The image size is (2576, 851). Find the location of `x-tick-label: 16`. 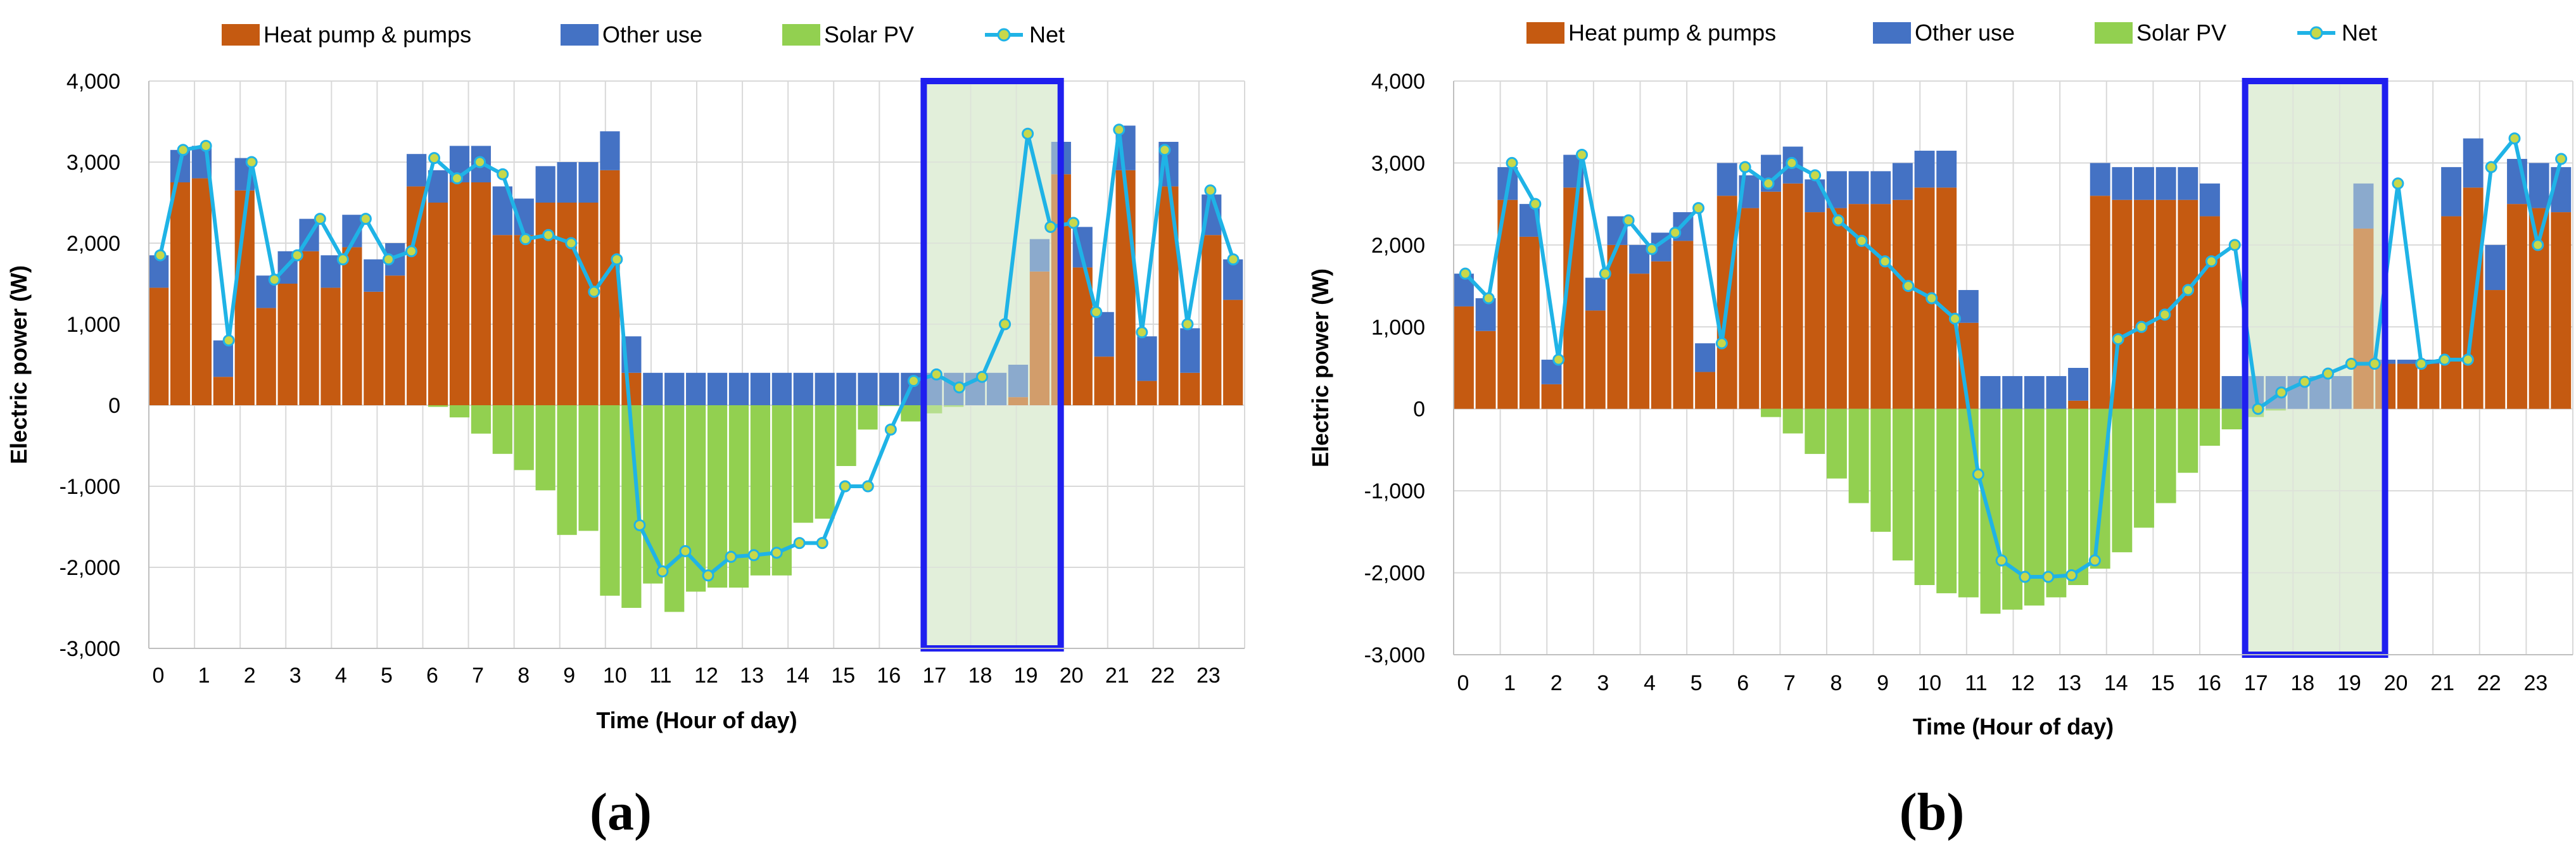

x-tick-label: 16 is located at coordinates (2209, 683).